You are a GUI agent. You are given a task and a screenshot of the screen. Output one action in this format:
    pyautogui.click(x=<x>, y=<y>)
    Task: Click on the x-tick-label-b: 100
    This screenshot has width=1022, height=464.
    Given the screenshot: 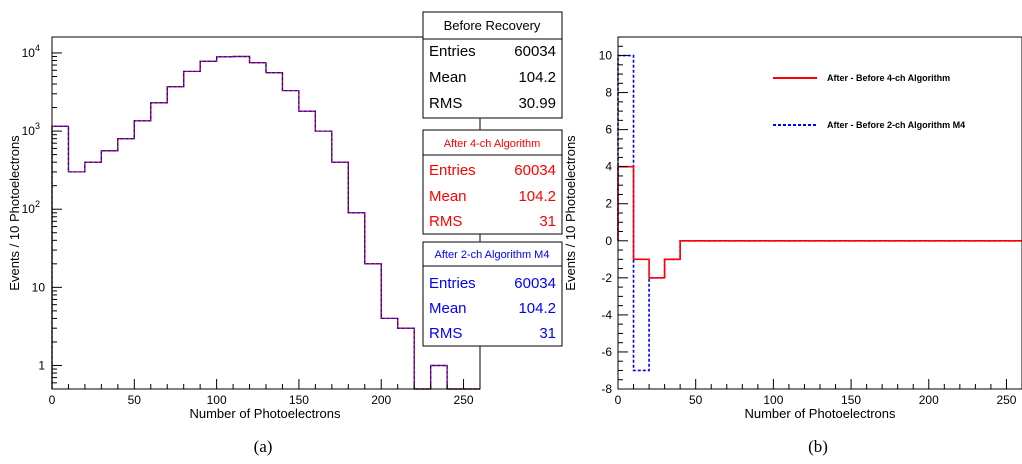 What is the action you would take?
    pyautogui.click(x=773, y=400)
    